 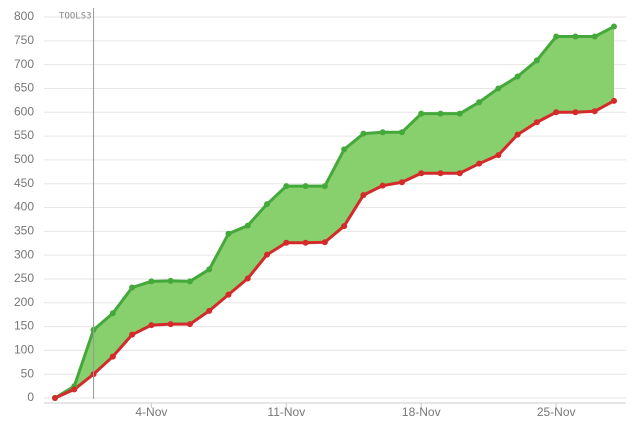 What do you see at coordinates (24, 230) in the screenshot?
I see `y-tick-label: 350` at bounding box center [24, 230].